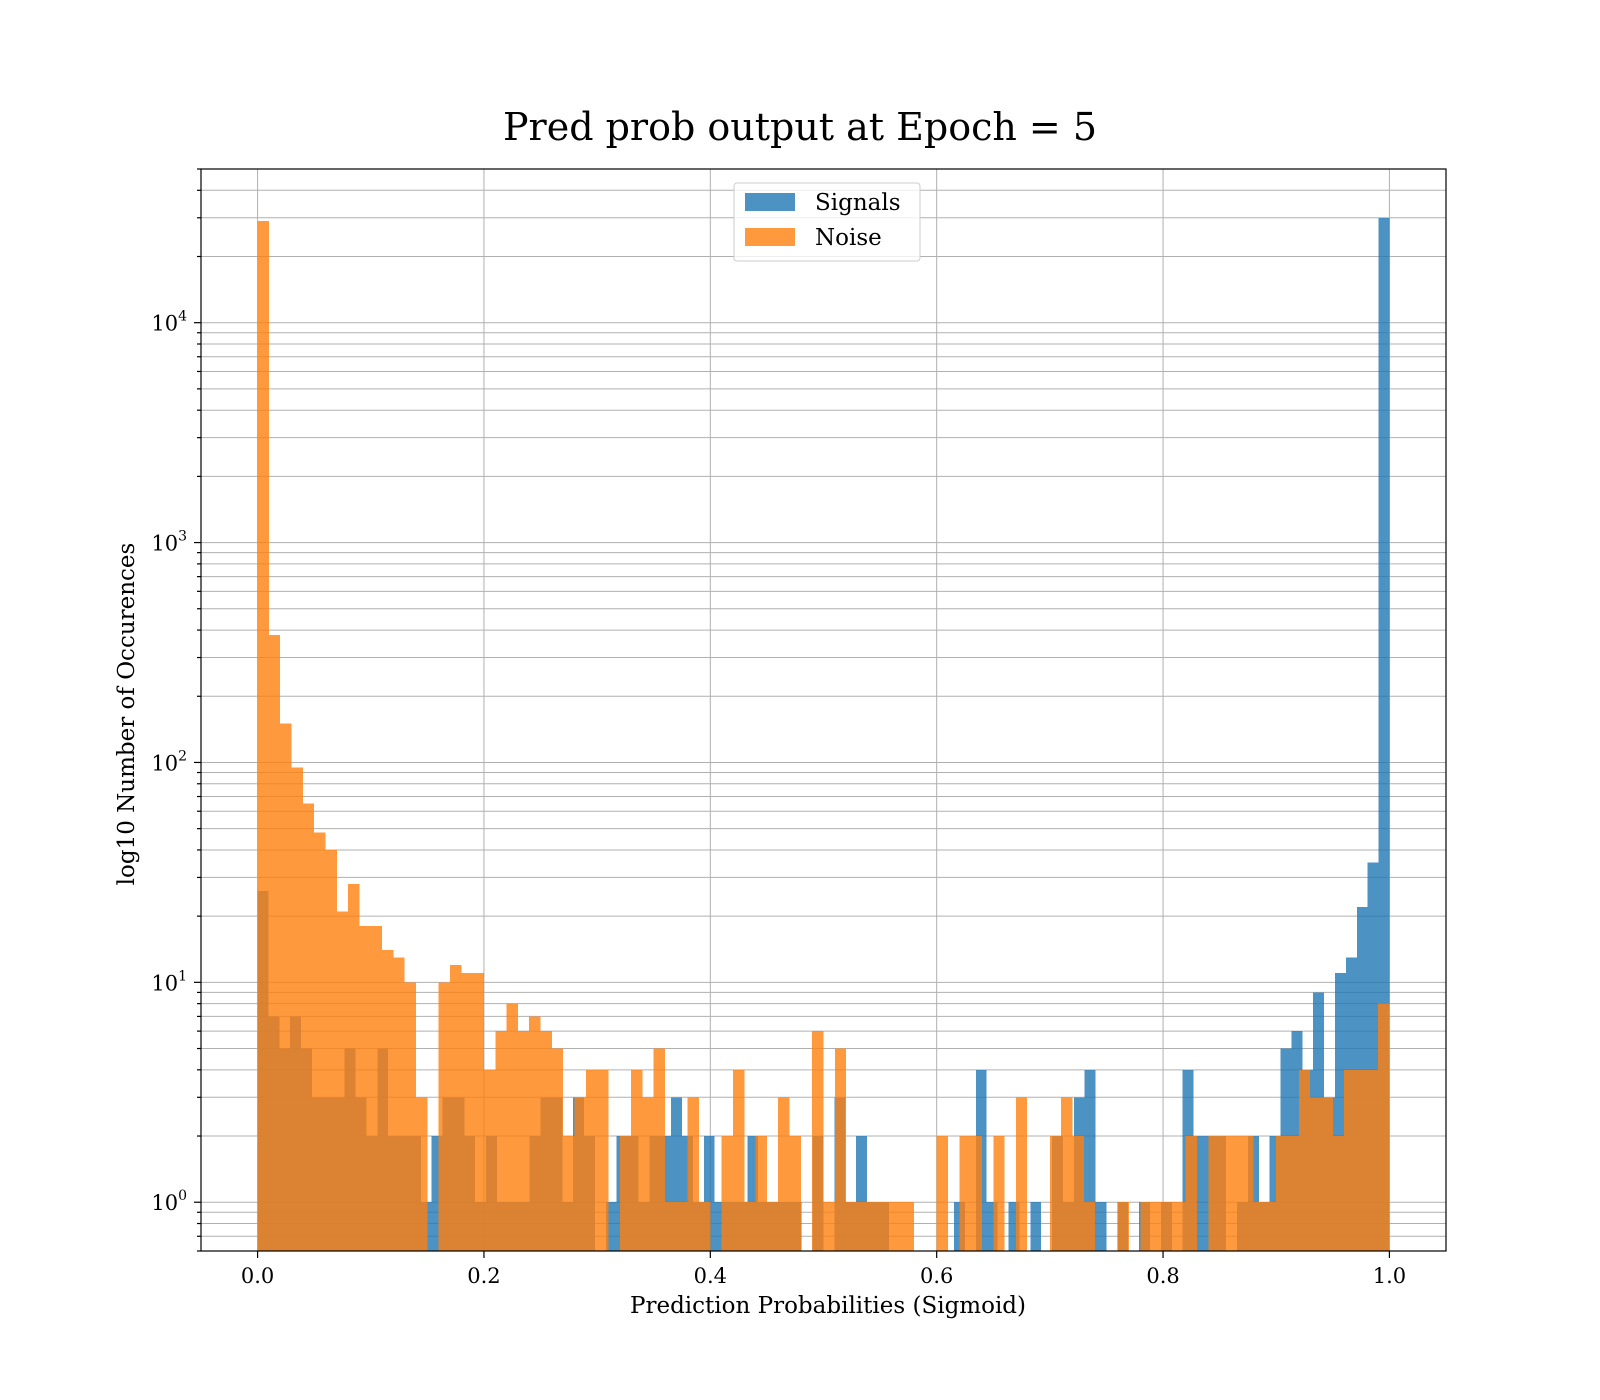 Image resolution: width=1600 pixels, height=1400 pixels. What do you see at coordinates (936, 1276) in the screenshot?
I see `x-tick-label: 0.6` at bounding box center [936, 1276].